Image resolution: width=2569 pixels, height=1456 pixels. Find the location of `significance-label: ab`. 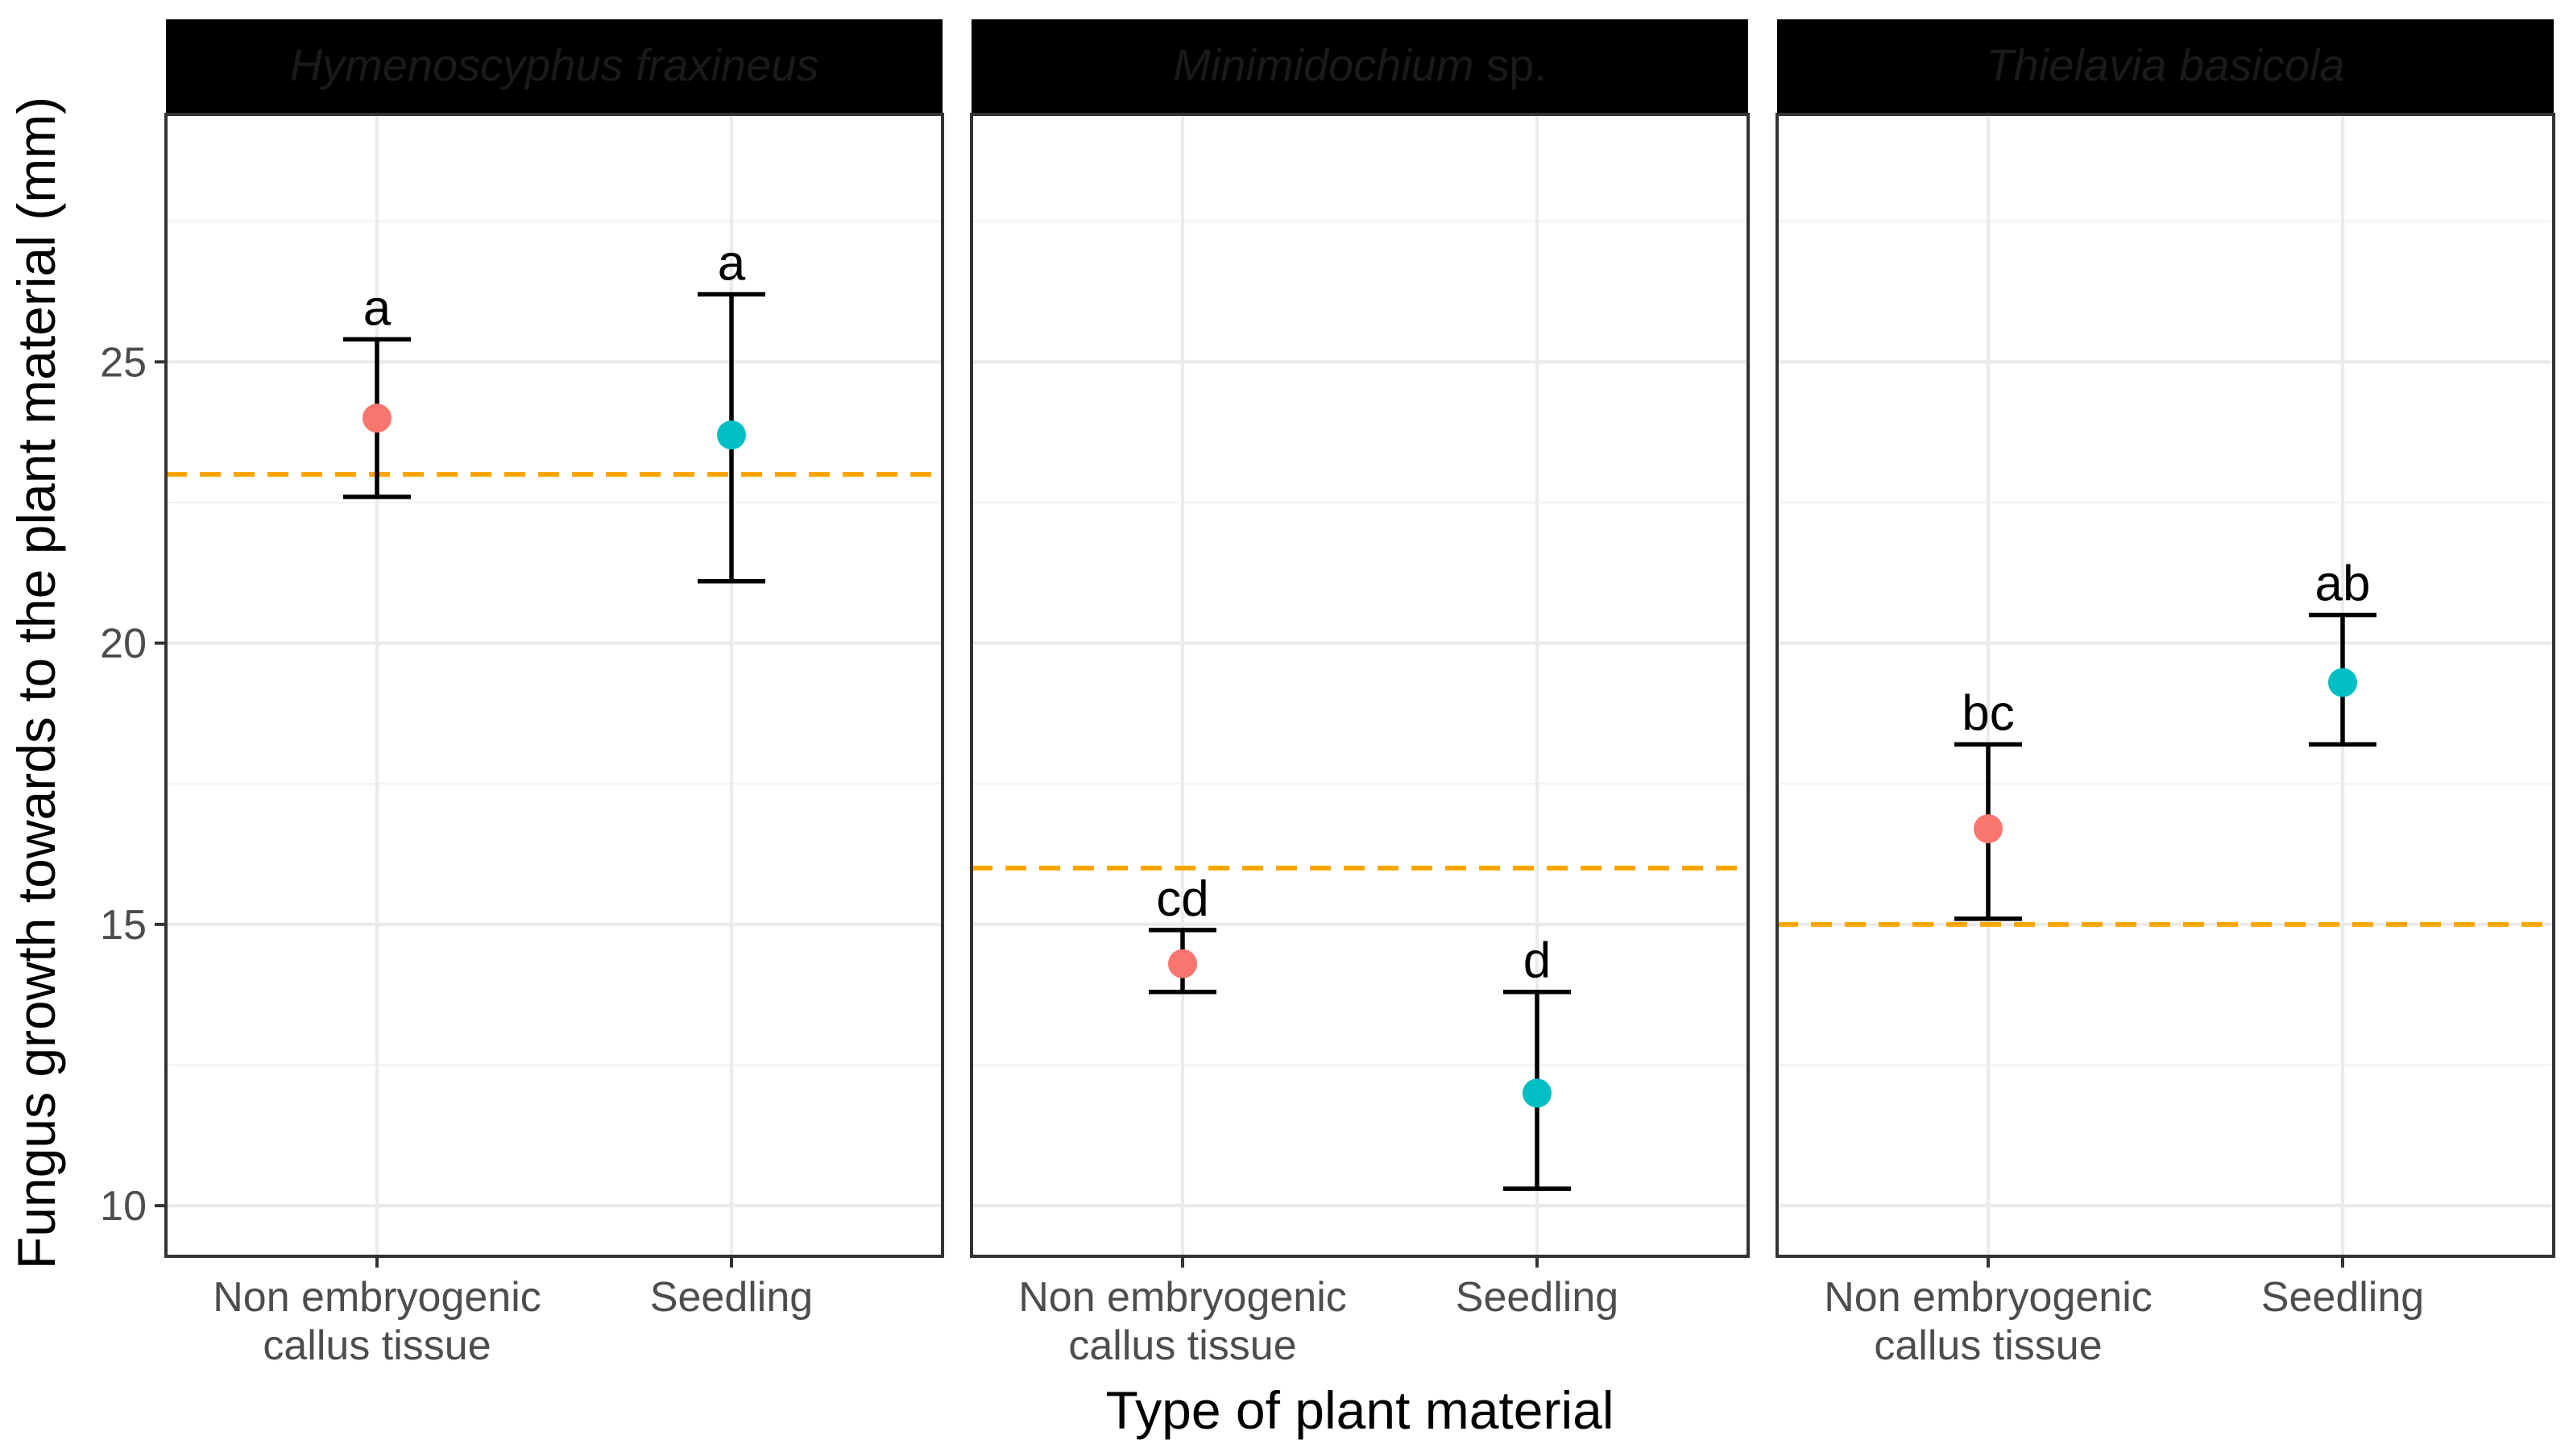

significance-label: ab is located at coordinates (2343, 584).